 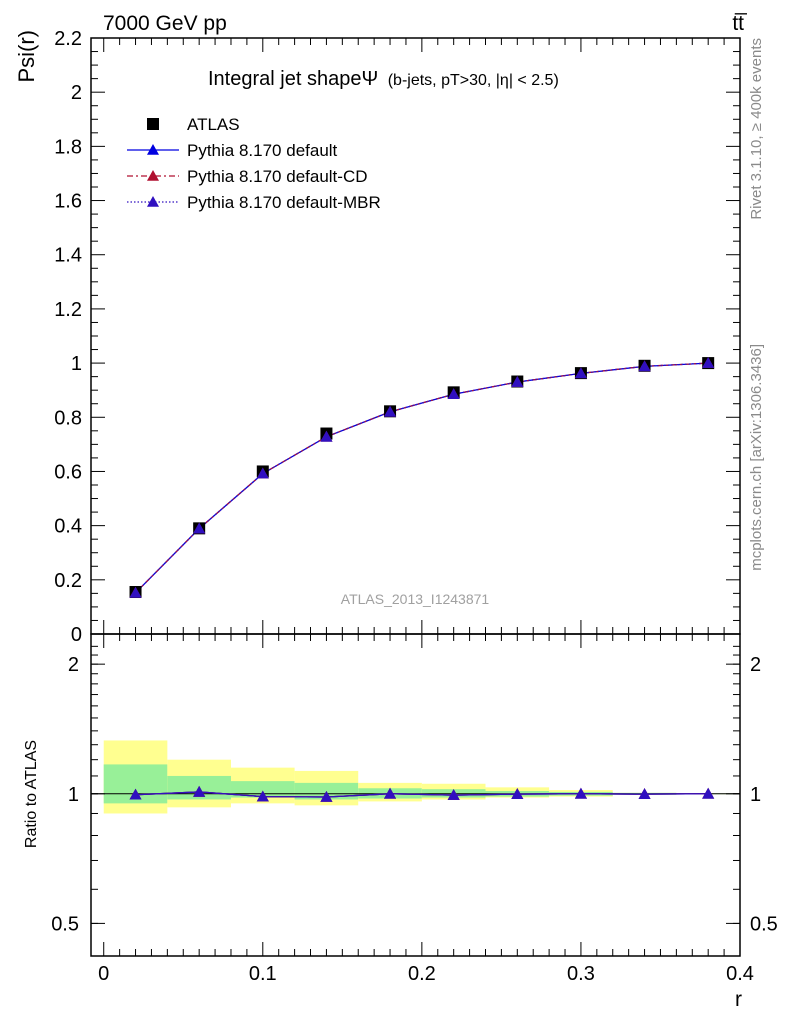 What do you see at coordinates (740, 974) in the screenshot?
I see `x-tick-label: 0.4` at bounding box center [740, 974].